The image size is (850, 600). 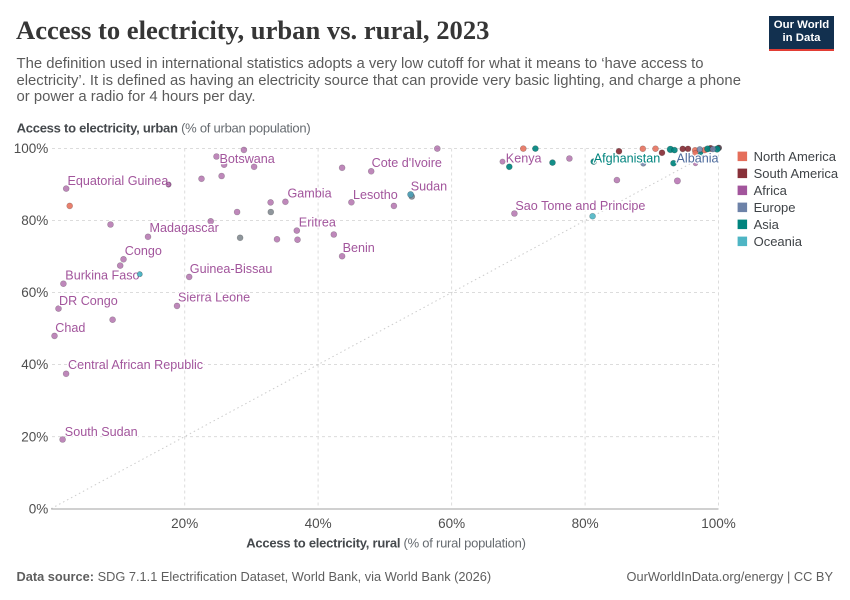 I want to click on svg-text: South Sudan, so click(x=101, y=432).